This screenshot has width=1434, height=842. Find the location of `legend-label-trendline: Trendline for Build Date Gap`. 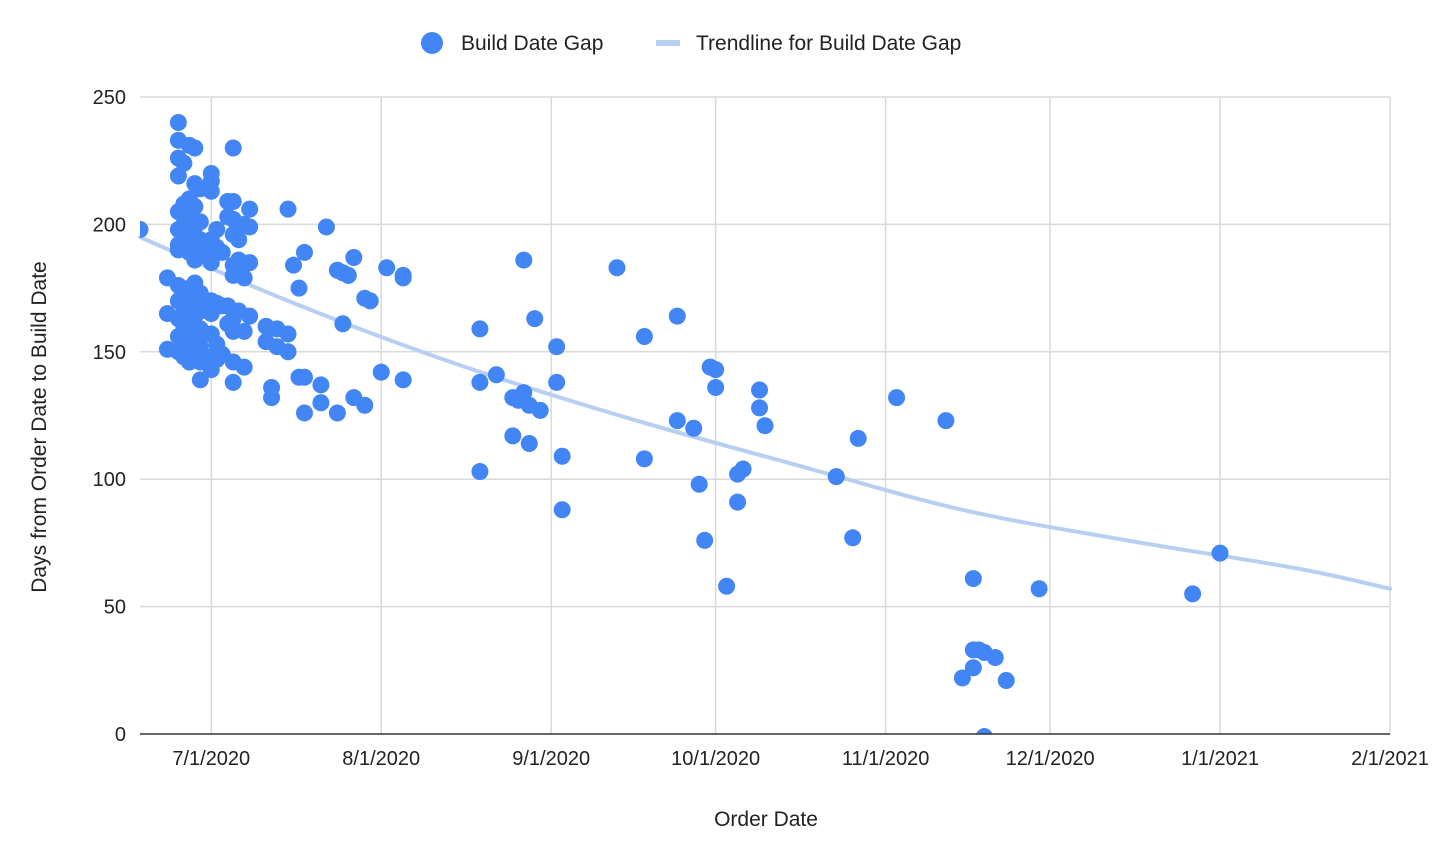

legend-label-trendline: Trendline for Build Date Gap is located at coordinates (828, 43).